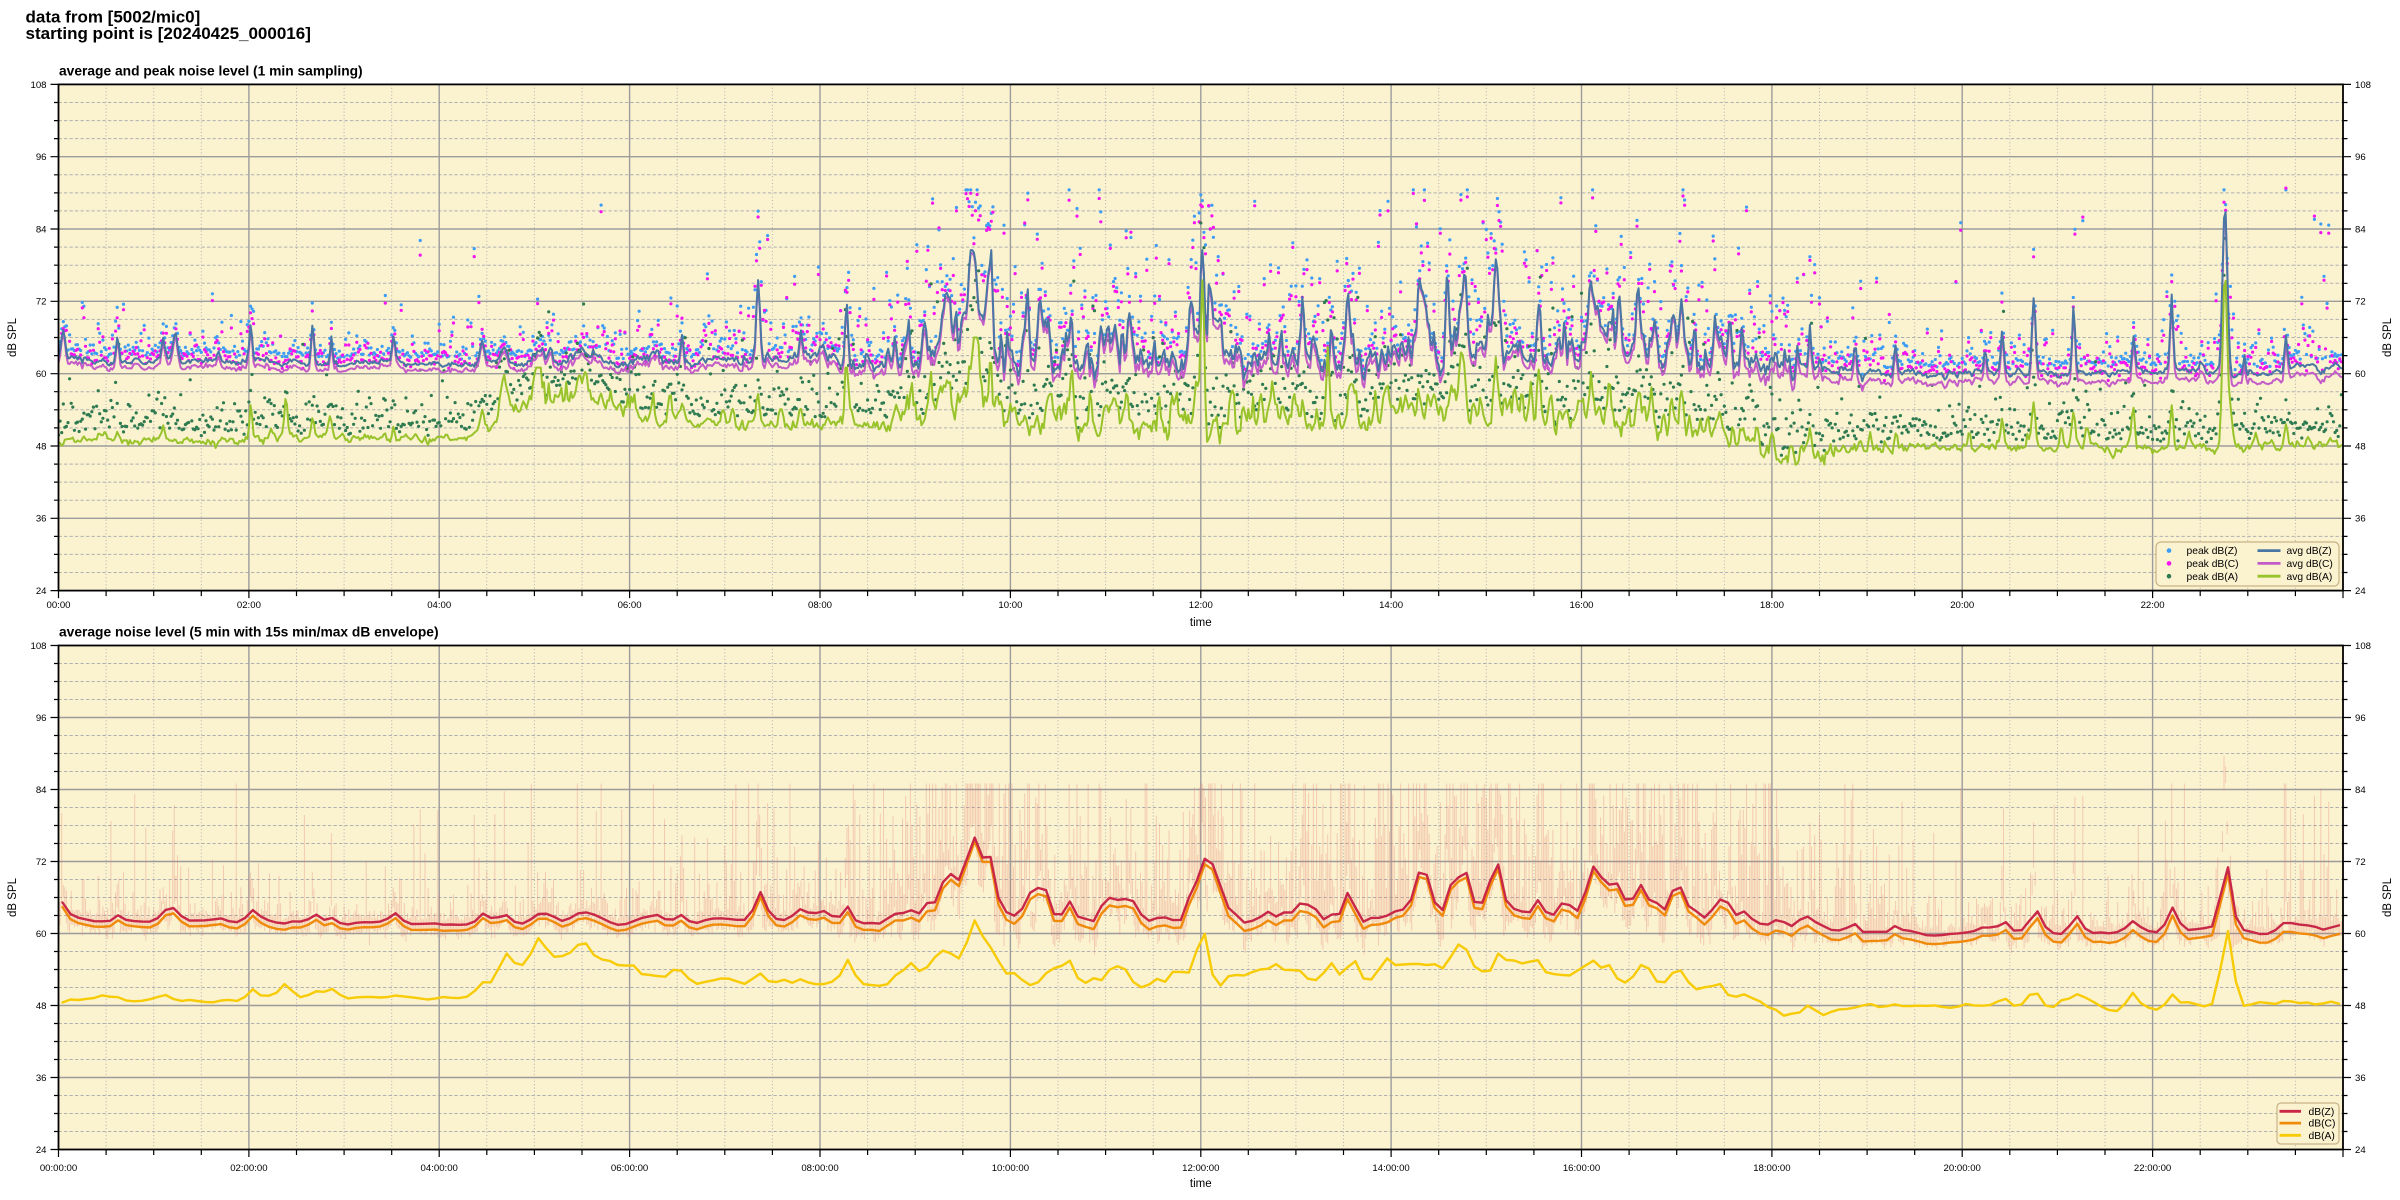  What do you see at coordinates (1010, 1168) in the screenshot?
I see `svg-text: 10:00:00` at bounding box center [1010, 1168].